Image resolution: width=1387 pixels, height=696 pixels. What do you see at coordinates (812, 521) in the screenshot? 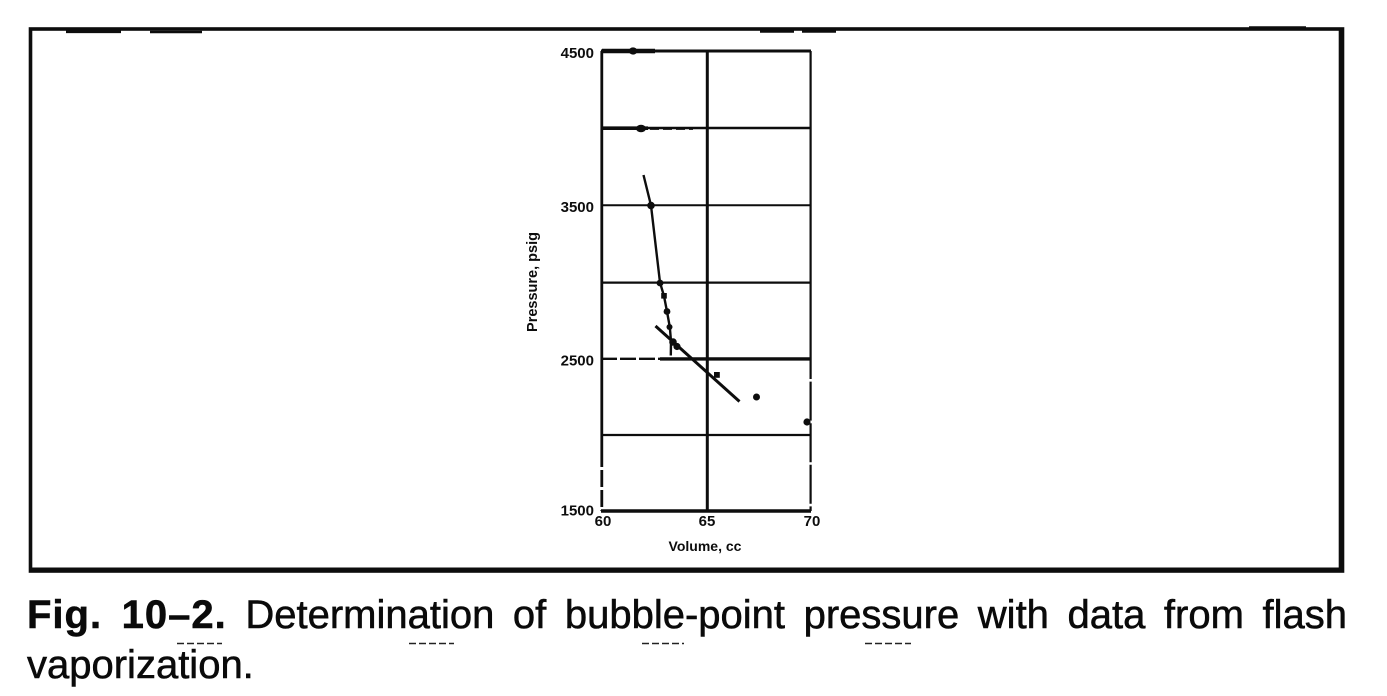
I see `svg-text: 70` at bounding box center [812, 521].